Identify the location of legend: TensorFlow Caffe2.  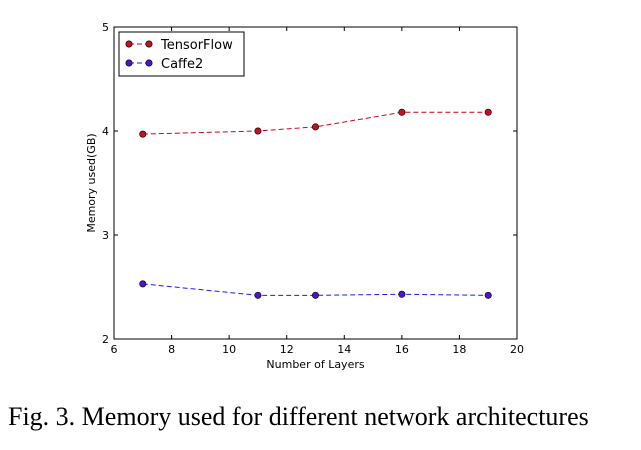
(181, 54).